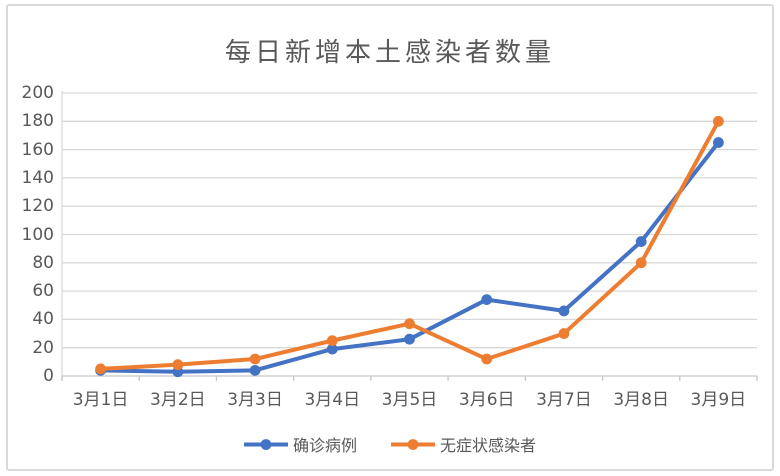  What do you see at coordinates (48, 376) in the screenshot?
I see `y-axis-label: 0` at bounding box center [48, 376].